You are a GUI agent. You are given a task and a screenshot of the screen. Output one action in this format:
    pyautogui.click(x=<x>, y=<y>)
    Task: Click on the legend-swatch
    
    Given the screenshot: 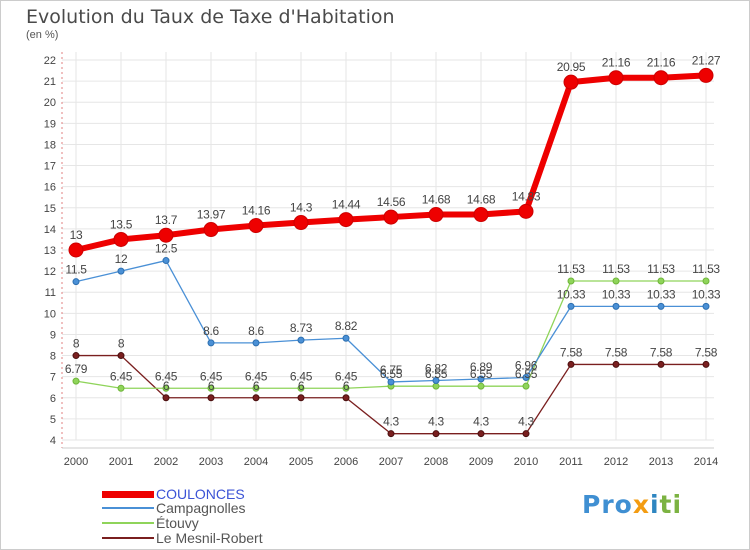 What is the action you would take?
    pyautogui.click(x=128, y=494)
    